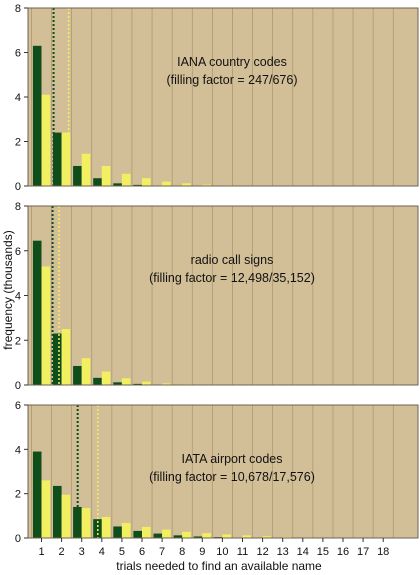 This screenshot has height=575, width=420. What do you see at coordinates (363, 552) in the screenshot?
I see `x-tick-label: 17` at bounding box center [363, 552].